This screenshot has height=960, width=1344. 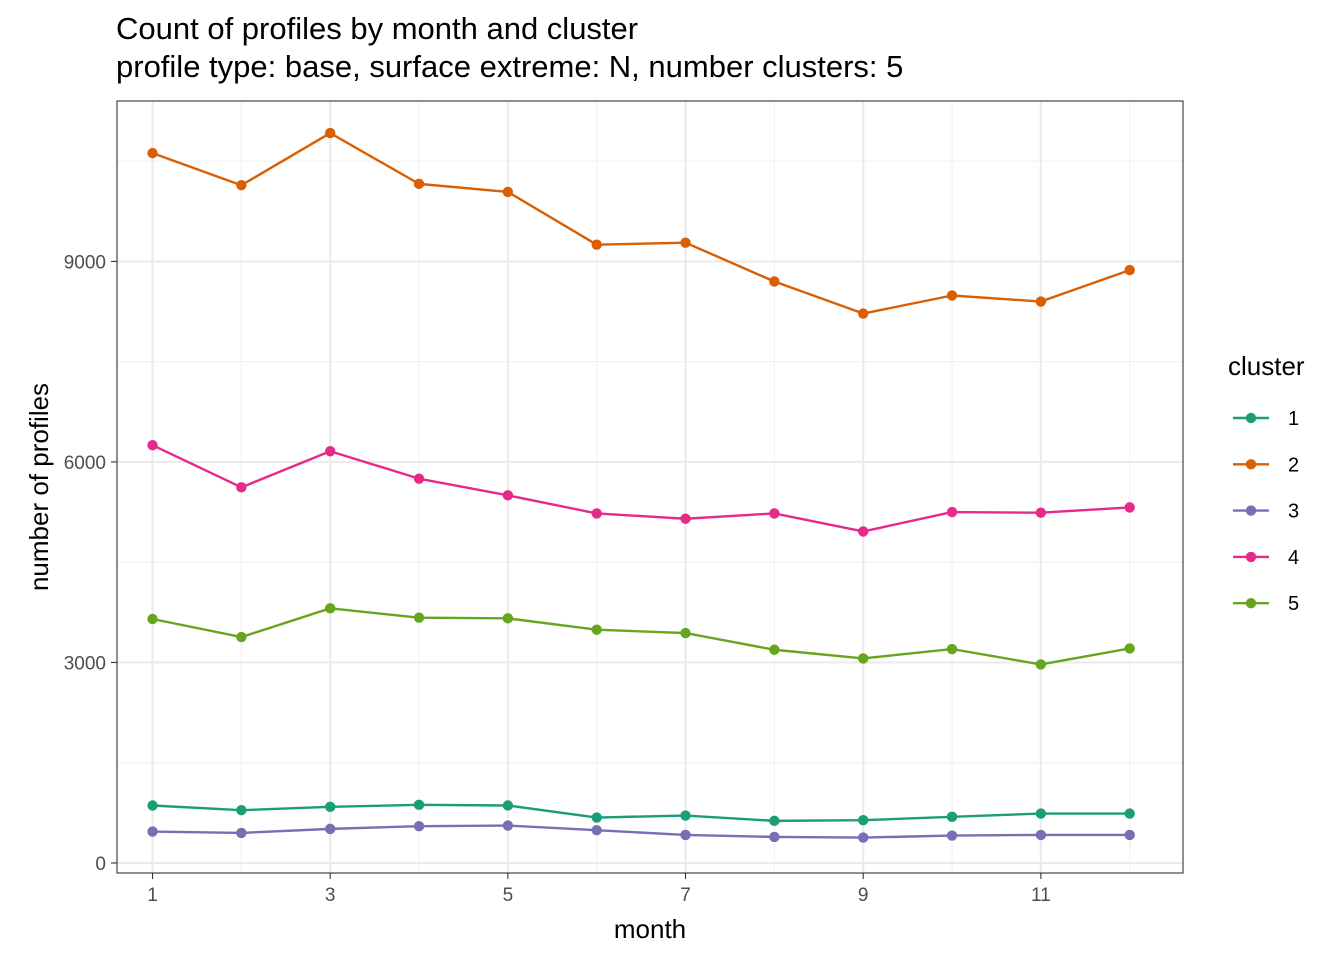 I want to click on x-tick-label: 3, so click(x=330, y=895).